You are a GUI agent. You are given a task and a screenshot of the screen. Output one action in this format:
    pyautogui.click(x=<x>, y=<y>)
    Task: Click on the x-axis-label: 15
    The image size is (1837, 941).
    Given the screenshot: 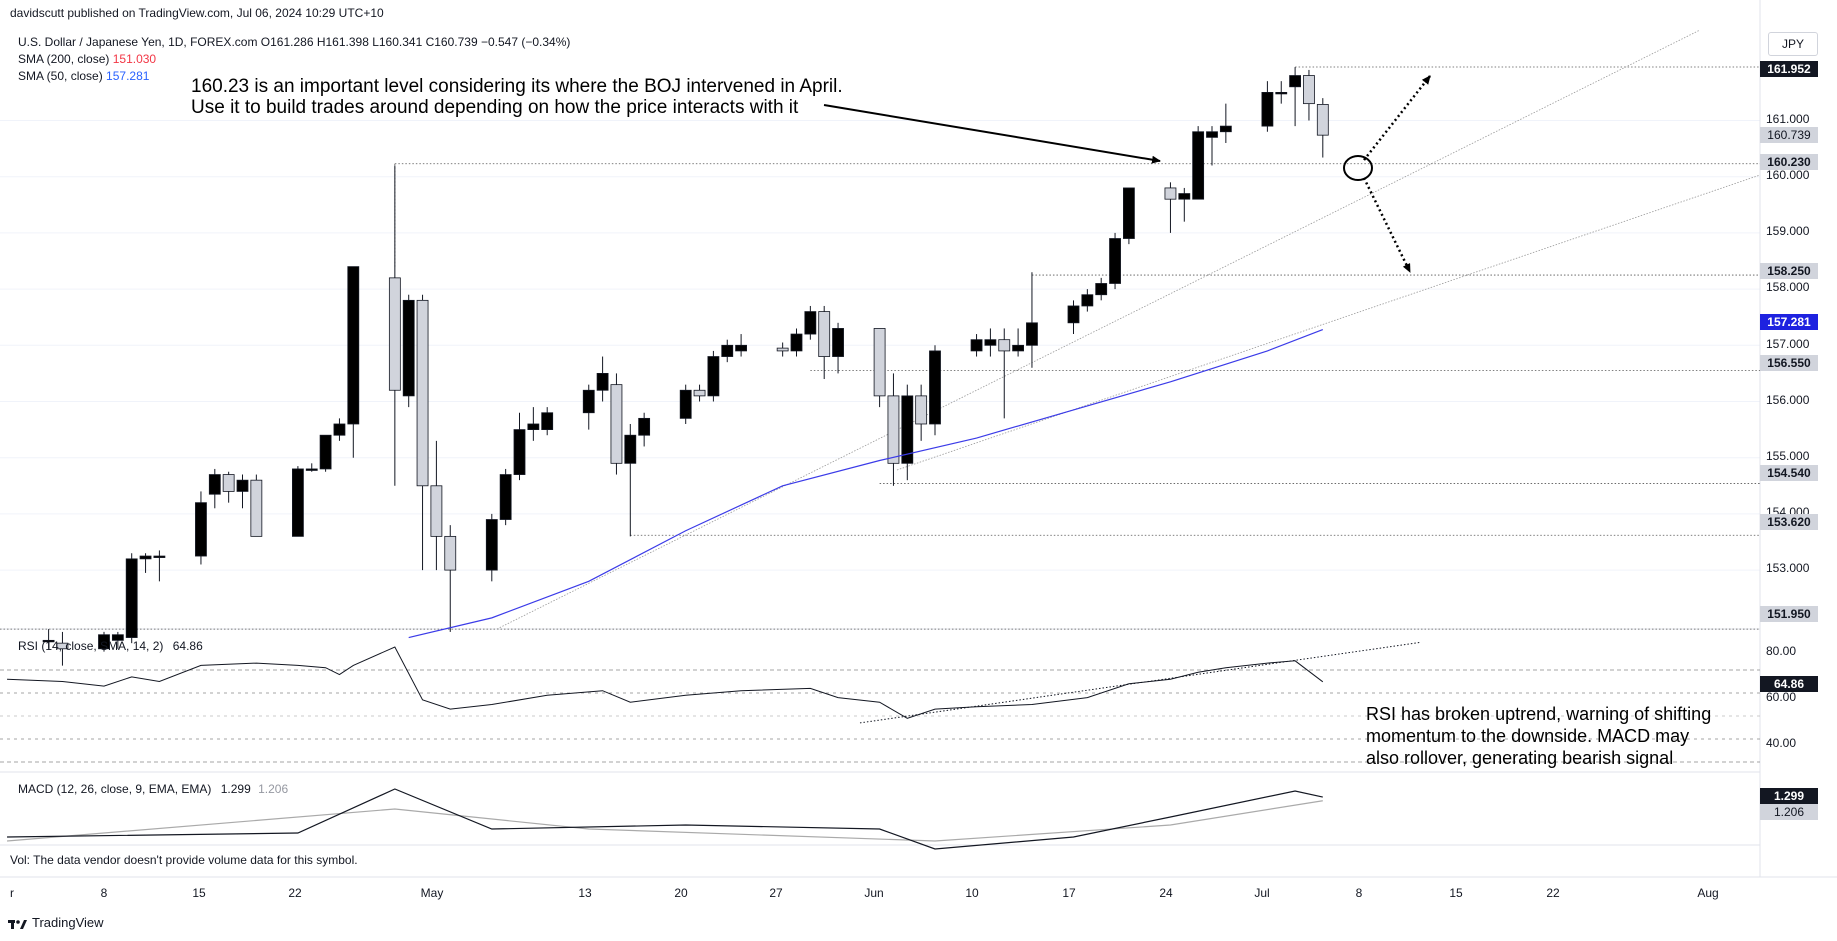 What is the action you would take?
    pyautogui.click(x=199, y=893)
    